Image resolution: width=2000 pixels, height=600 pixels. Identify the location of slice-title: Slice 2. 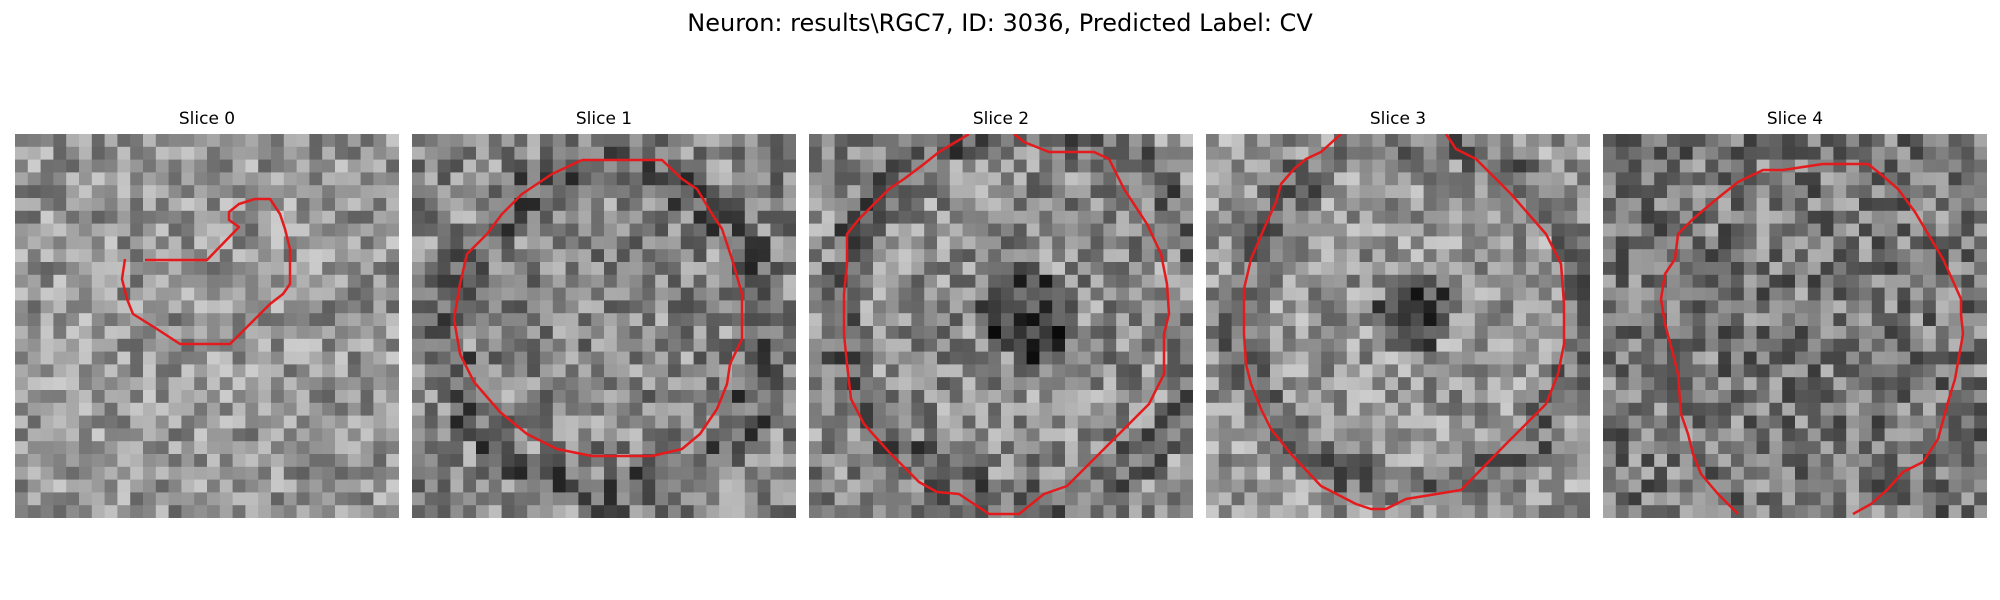
(1001, 119).